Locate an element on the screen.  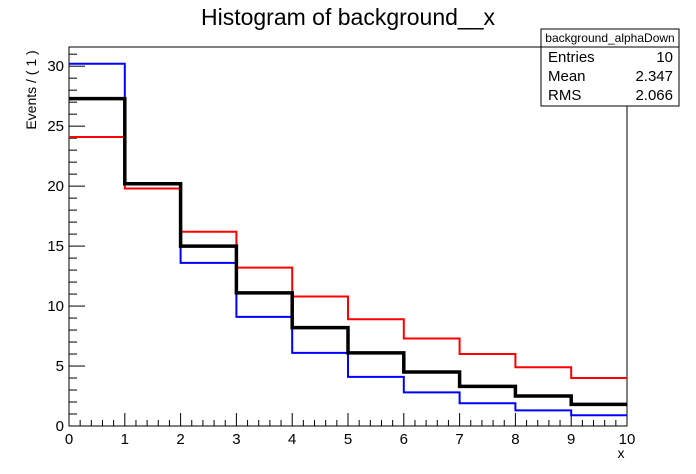
y-tick-label: 5 is located at coordinates (60, 366).